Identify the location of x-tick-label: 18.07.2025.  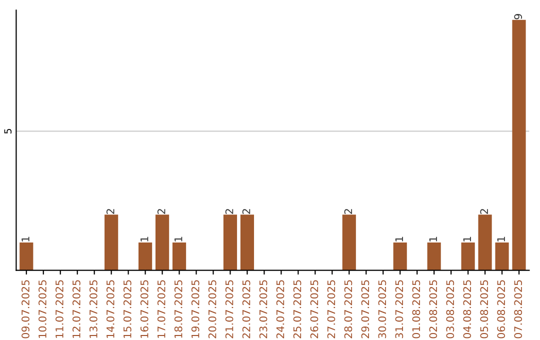
(178, 309).